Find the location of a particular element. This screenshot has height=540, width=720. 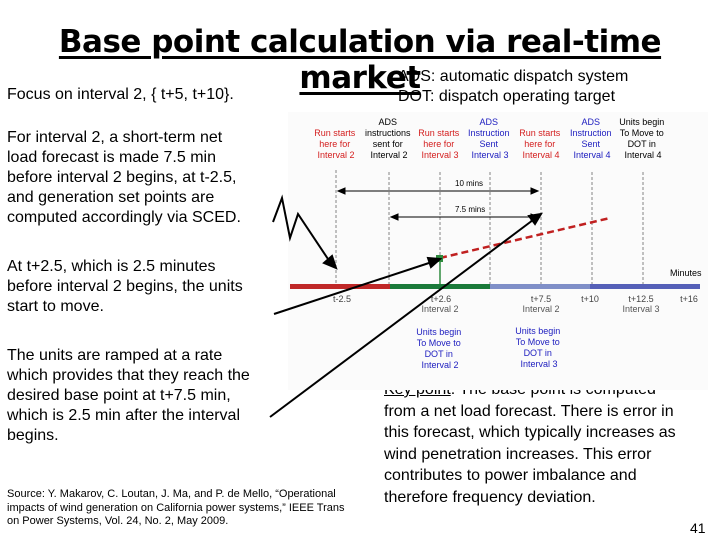

callout-line-ramp is located at coordinates (401, 318).